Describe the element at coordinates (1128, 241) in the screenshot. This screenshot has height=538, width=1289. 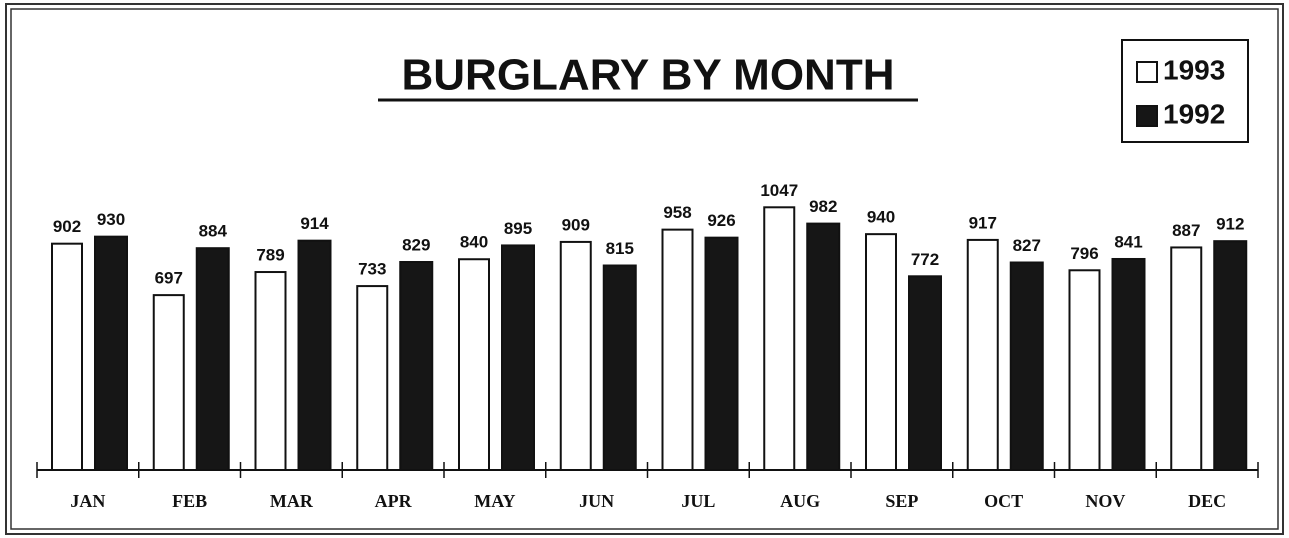
I see `value-label: 841` at that location.